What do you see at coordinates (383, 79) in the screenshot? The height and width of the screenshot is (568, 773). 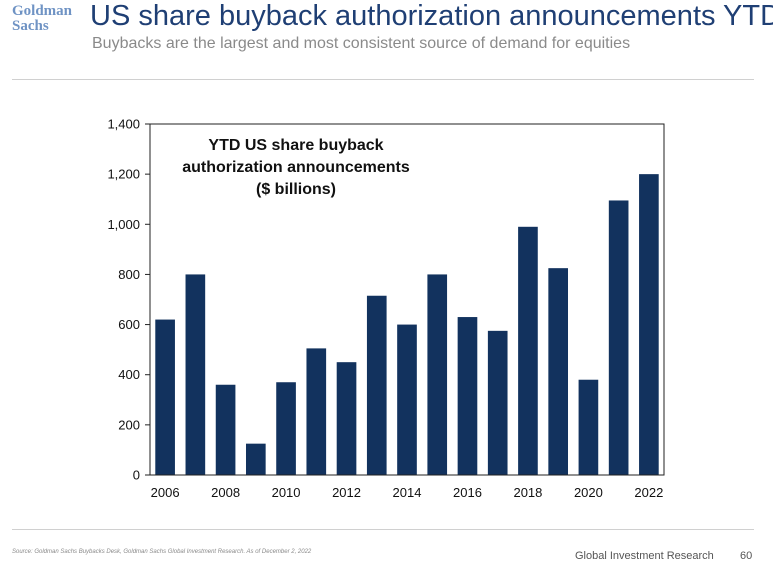 I see `header-divider` at bounding box center [383, 79].